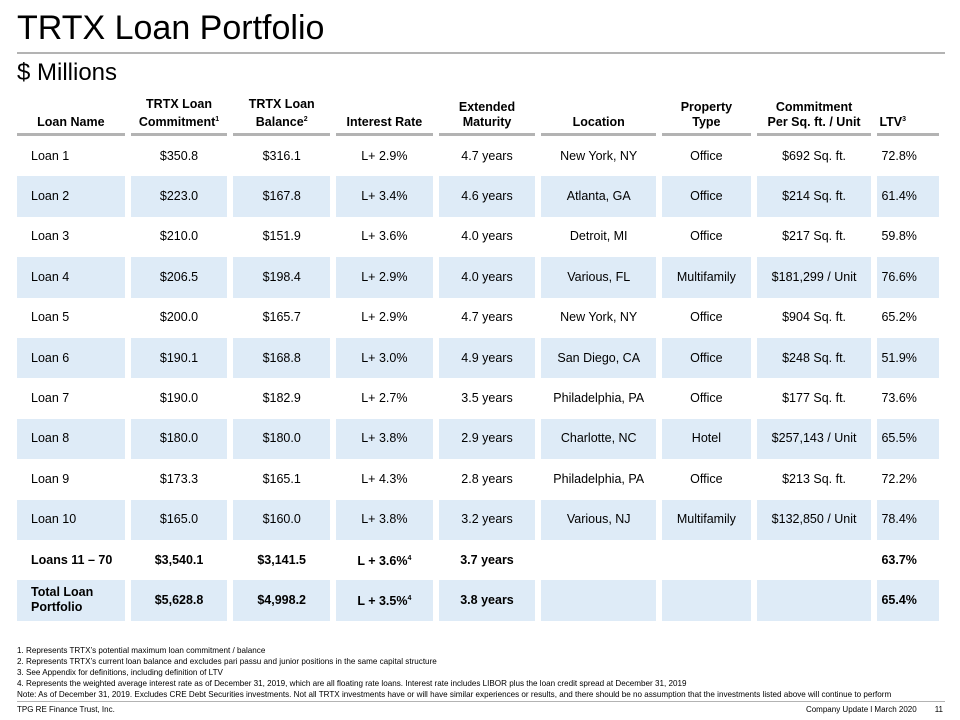 The width and height of the screenshot is (960, 720). I want to click on extended-maturity-text: 3.7 years, so click(487, 559).